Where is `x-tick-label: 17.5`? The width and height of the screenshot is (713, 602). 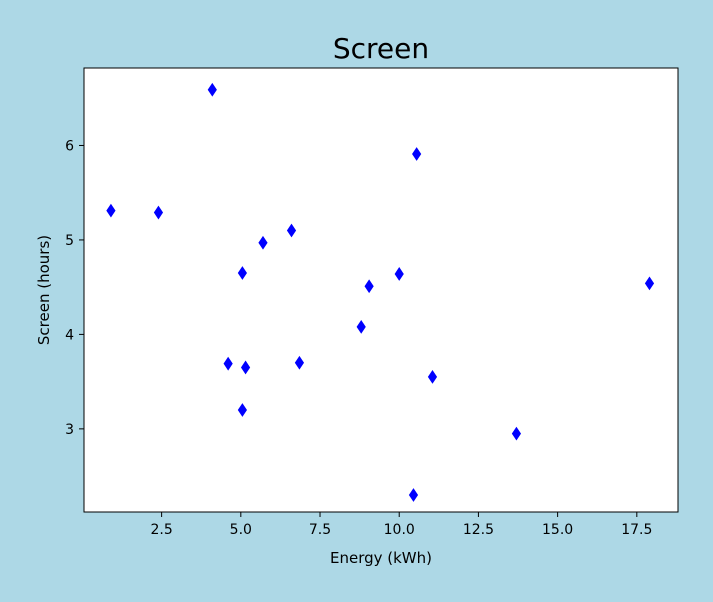 x-tick-label: 17.5 is located at coordinates (636, 530).